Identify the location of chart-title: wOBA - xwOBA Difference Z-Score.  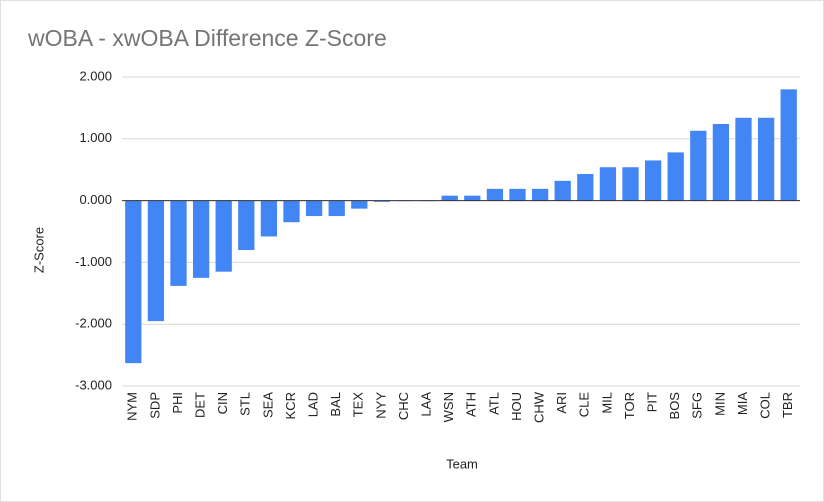
(207, 38).